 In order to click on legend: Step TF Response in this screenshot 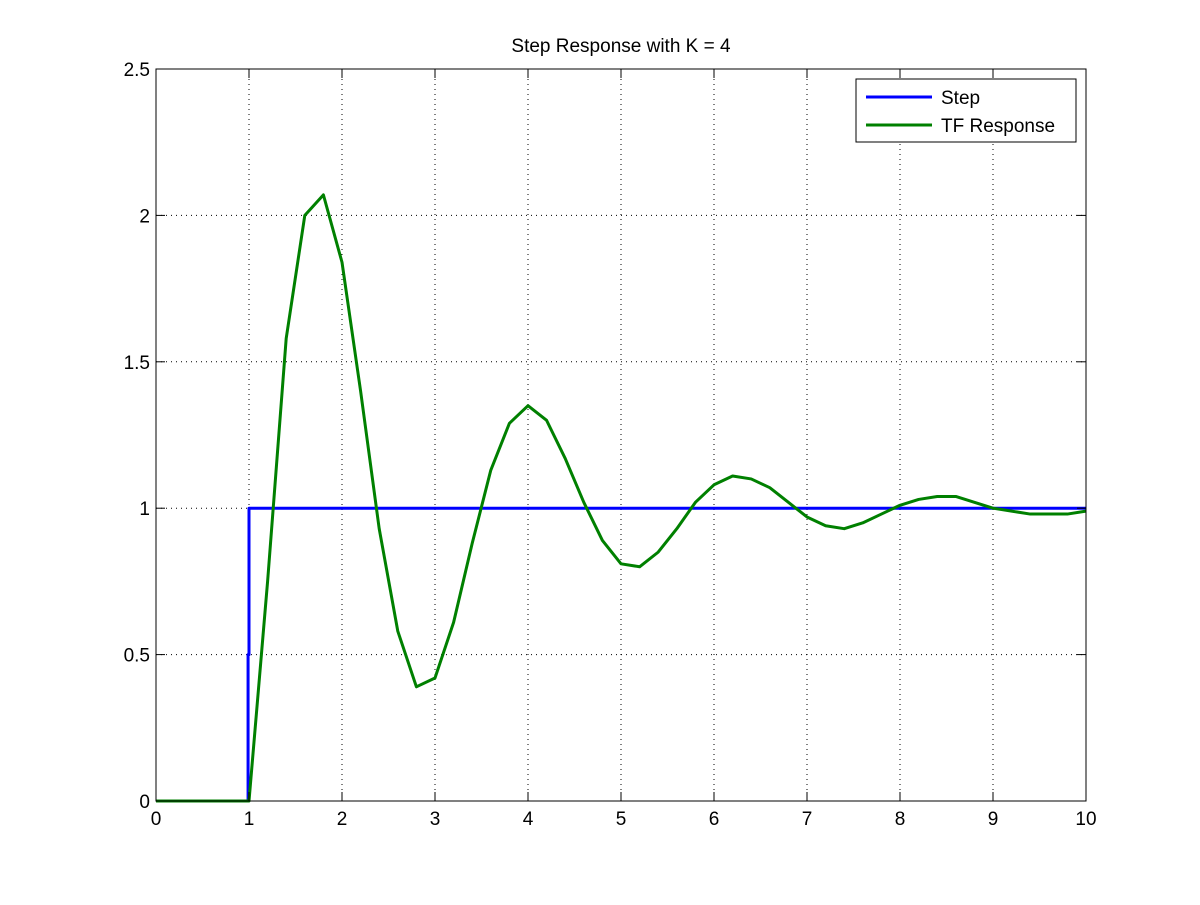, I will do `click(966, 110)`.